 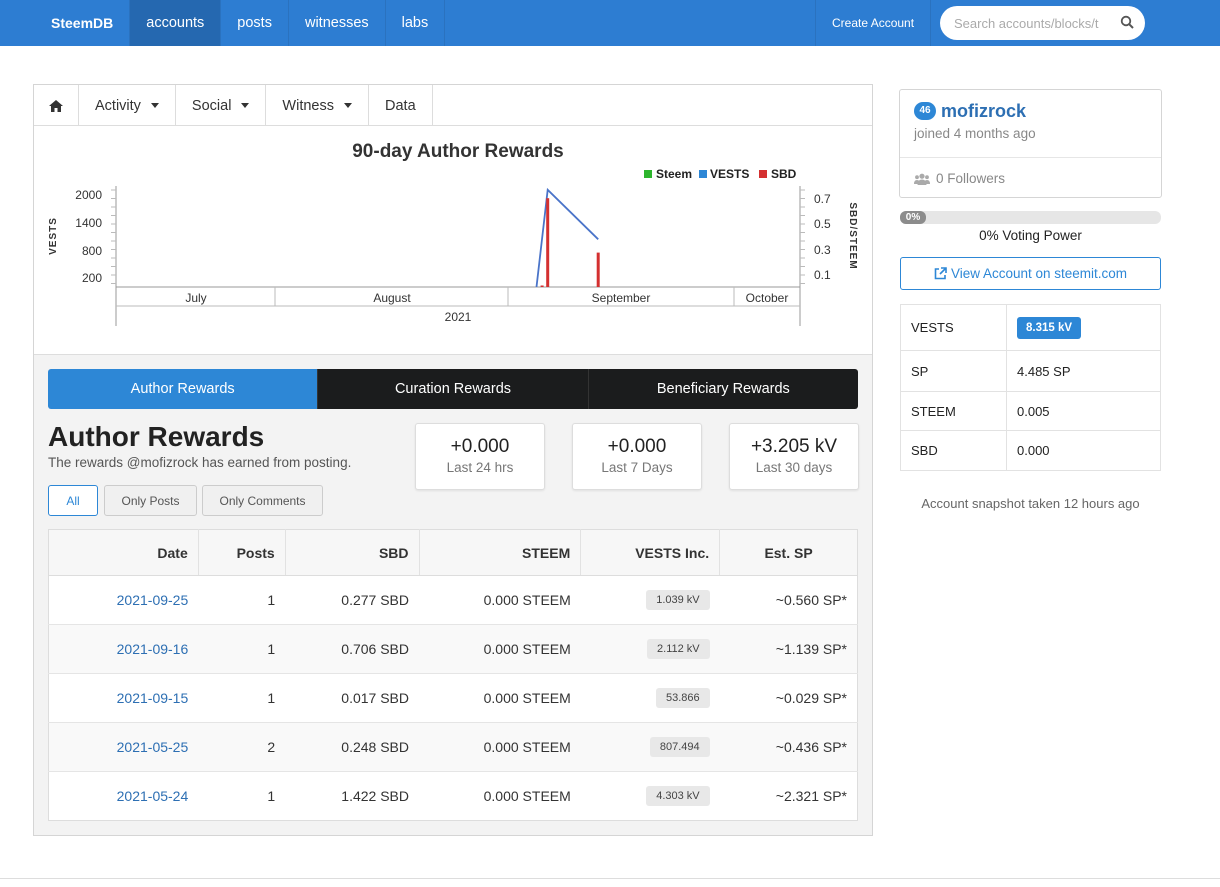 I want to click on chart-marks, so click(x=567, y=237).